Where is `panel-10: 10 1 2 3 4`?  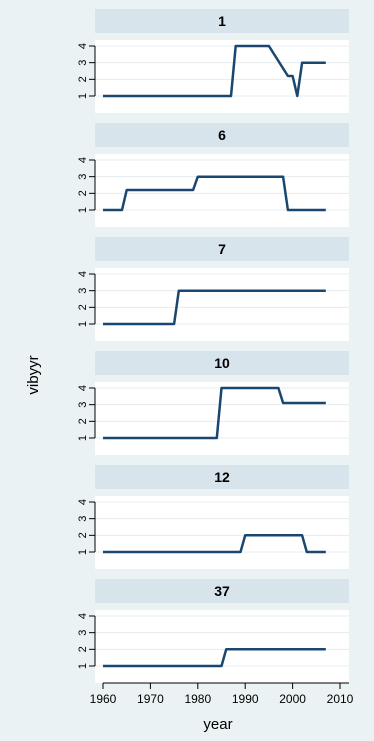 panel-10: 10 1 2 3 4 is located at coordinates (213, 403).